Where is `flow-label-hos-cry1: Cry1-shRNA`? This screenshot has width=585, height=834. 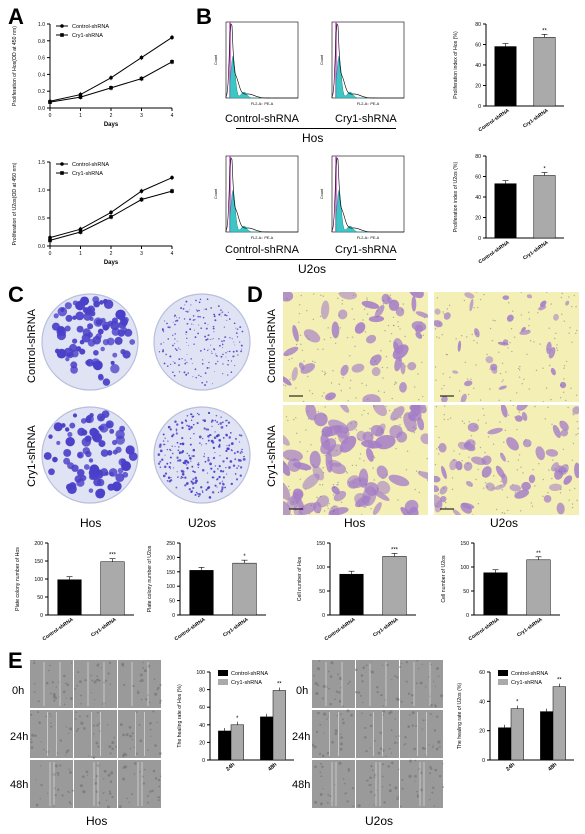 flow-label-hos-cry1: Cry1-shRNA is located at coordinates (366, 119).